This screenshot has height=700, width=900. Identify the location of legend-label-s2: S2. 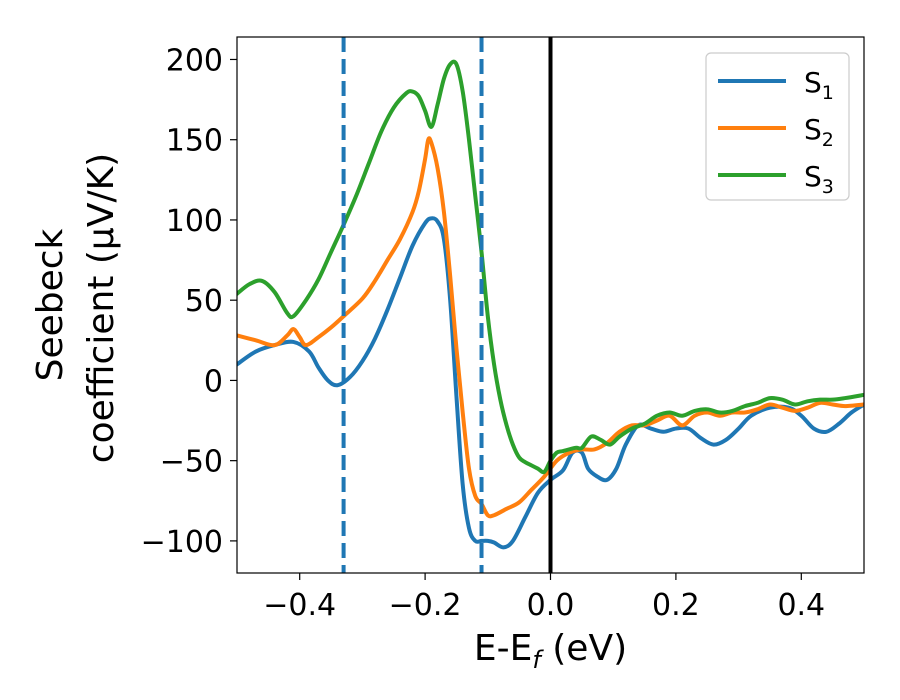
(819, 132).